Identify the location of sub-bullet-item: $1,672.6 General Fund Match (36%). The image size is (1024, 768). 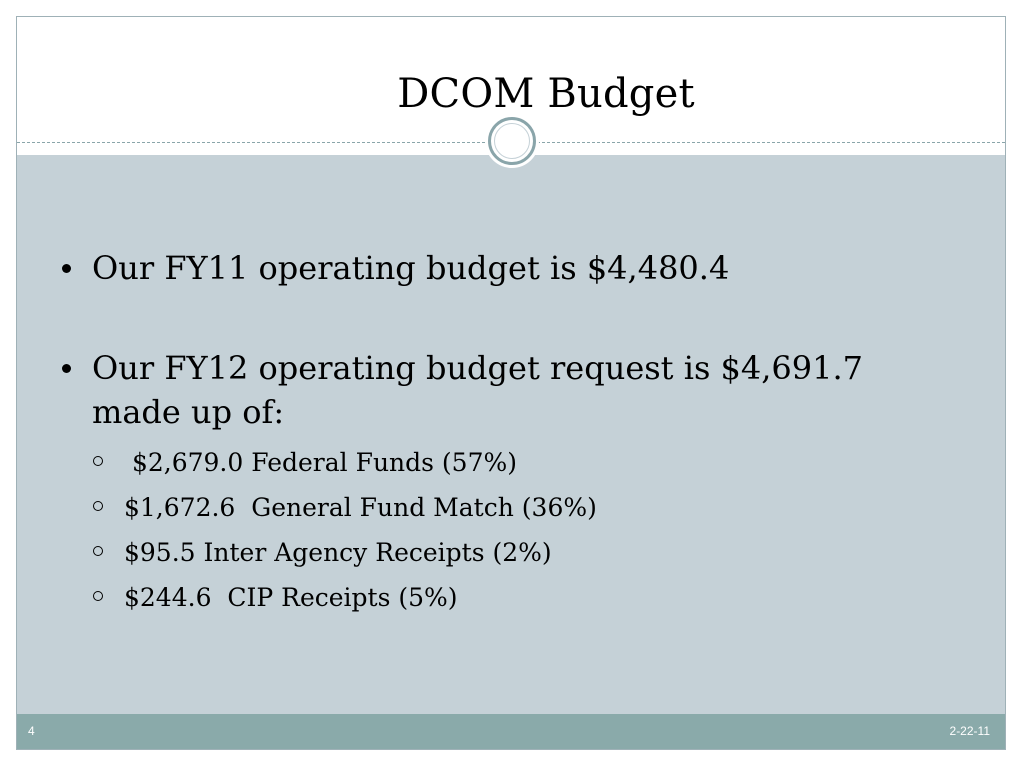
(507, 507).